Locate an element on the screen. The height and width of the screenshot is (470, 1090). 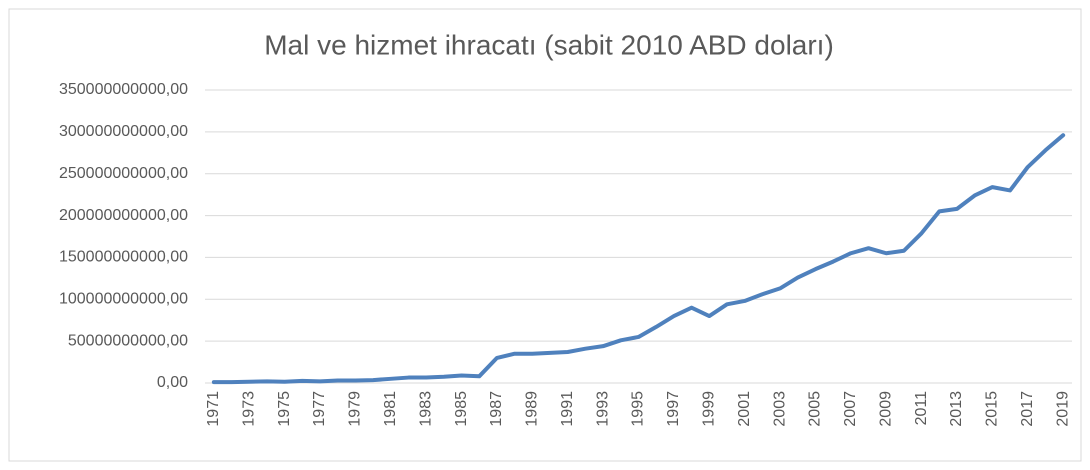
x-tick-label: 1989 is located at coordinates (532, 409).